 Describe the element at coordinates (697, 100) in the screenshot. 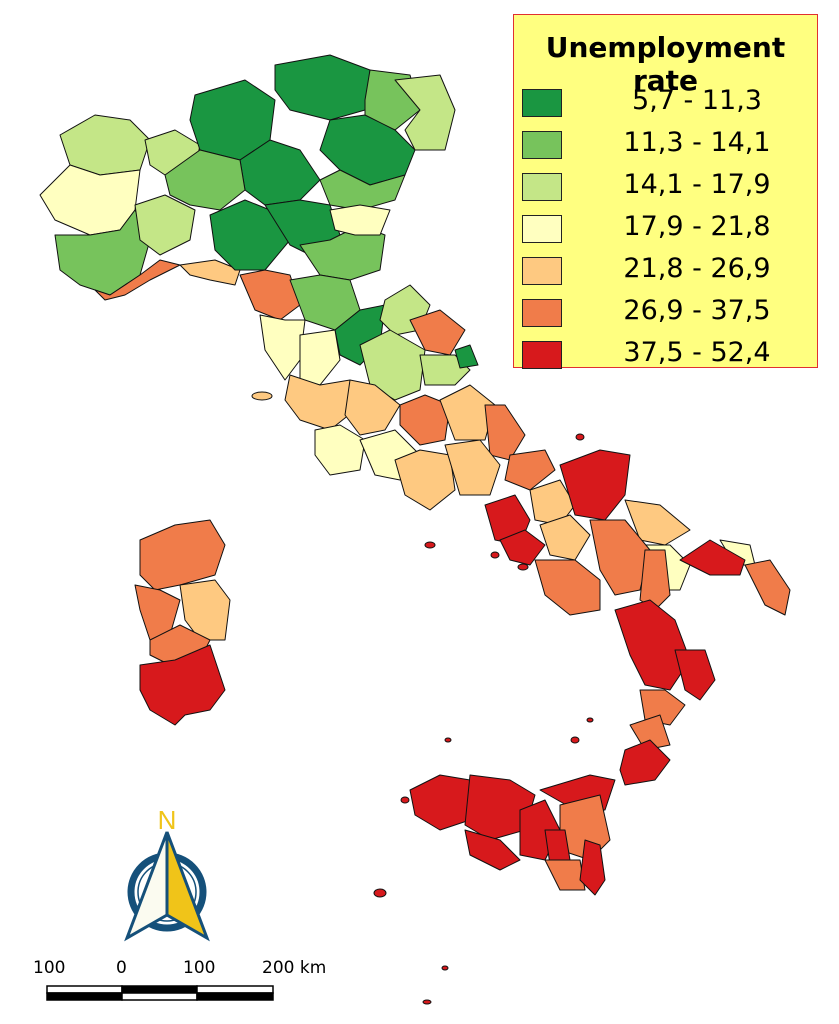

I see `legend-label: 5,7 - 11,3` at that location.